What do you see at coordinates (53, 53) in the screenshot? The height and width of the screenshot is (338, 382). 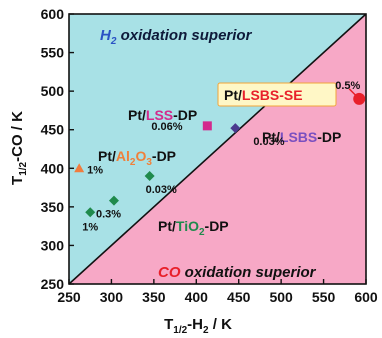 I see `y-tick-label: 550` at bounding box center [53, 53].